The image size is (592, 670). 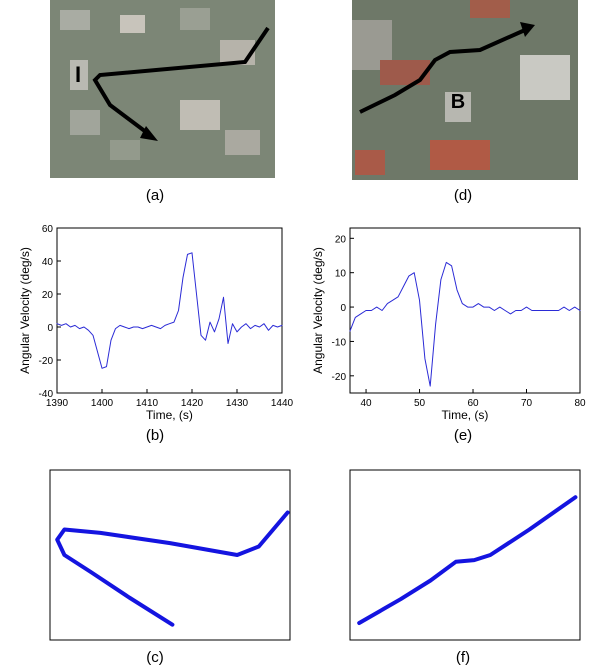 I want to click on x-tick-label: 70, so click(x=527, y=403).